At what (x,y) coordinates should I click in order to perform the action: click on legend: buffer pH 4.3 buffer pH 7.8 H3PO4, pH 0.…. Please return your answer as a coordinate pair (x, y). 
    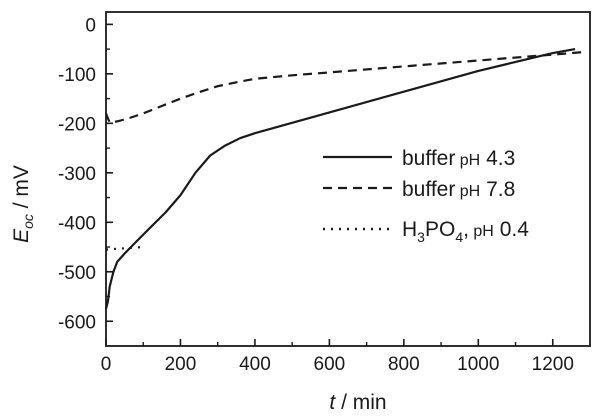
    Looking at the image, I should click on (426, 196).